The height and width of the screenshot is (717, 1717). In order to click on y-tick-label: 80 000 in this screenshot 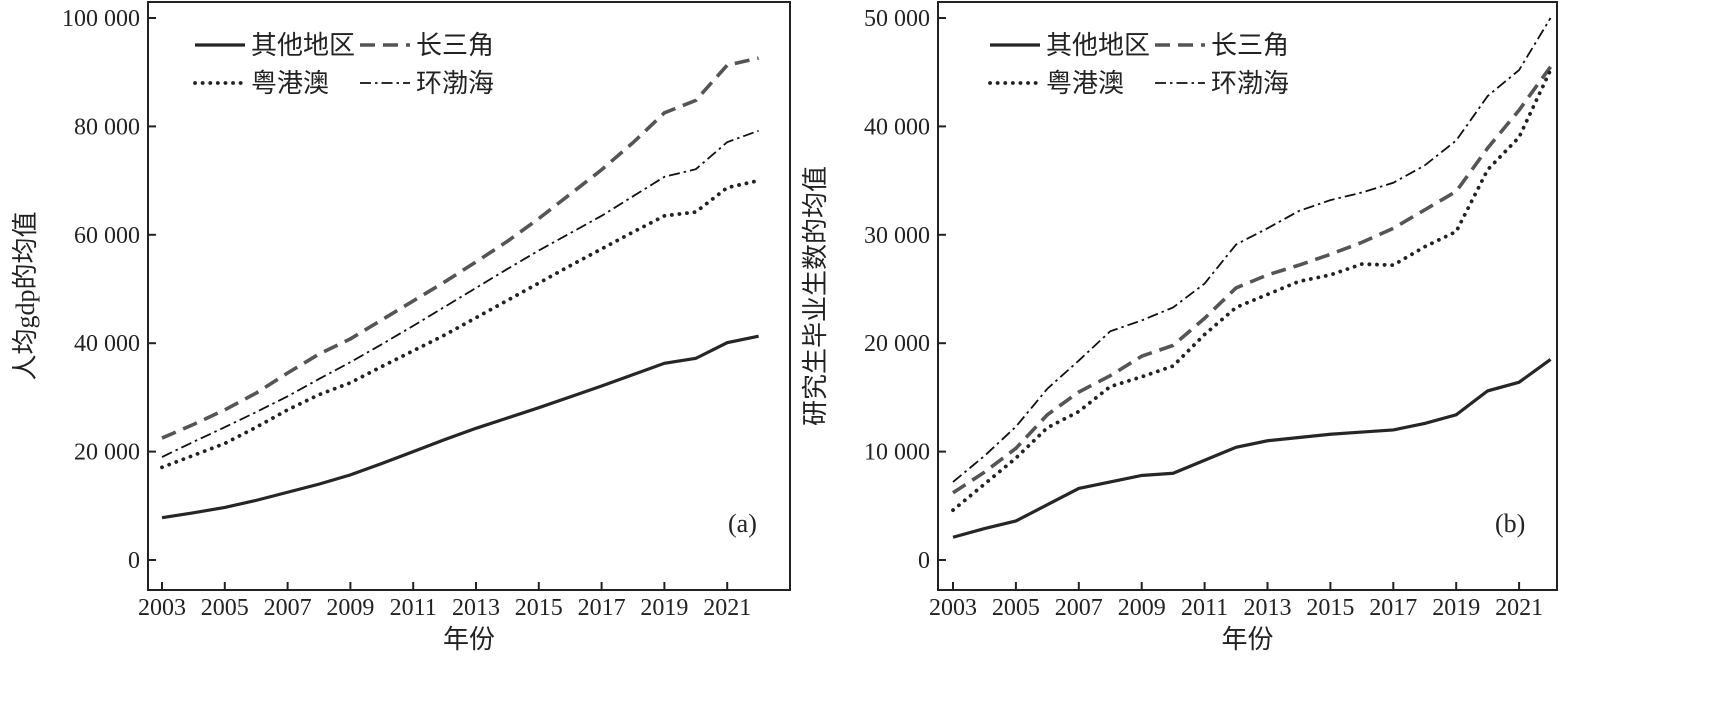, I will do `click(107, 127)`.